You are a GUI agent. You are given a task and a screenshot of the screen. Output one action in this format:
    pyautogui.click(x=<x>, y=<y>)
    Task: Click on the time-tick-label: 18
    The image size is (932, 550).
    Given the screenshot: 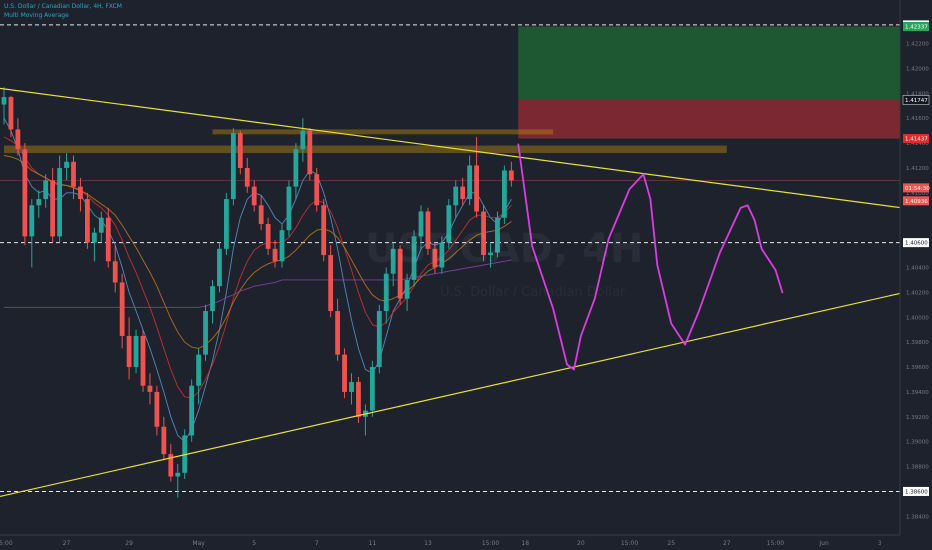 What is the action you would take?
    pyautogui.click(x=525, y=543)
    